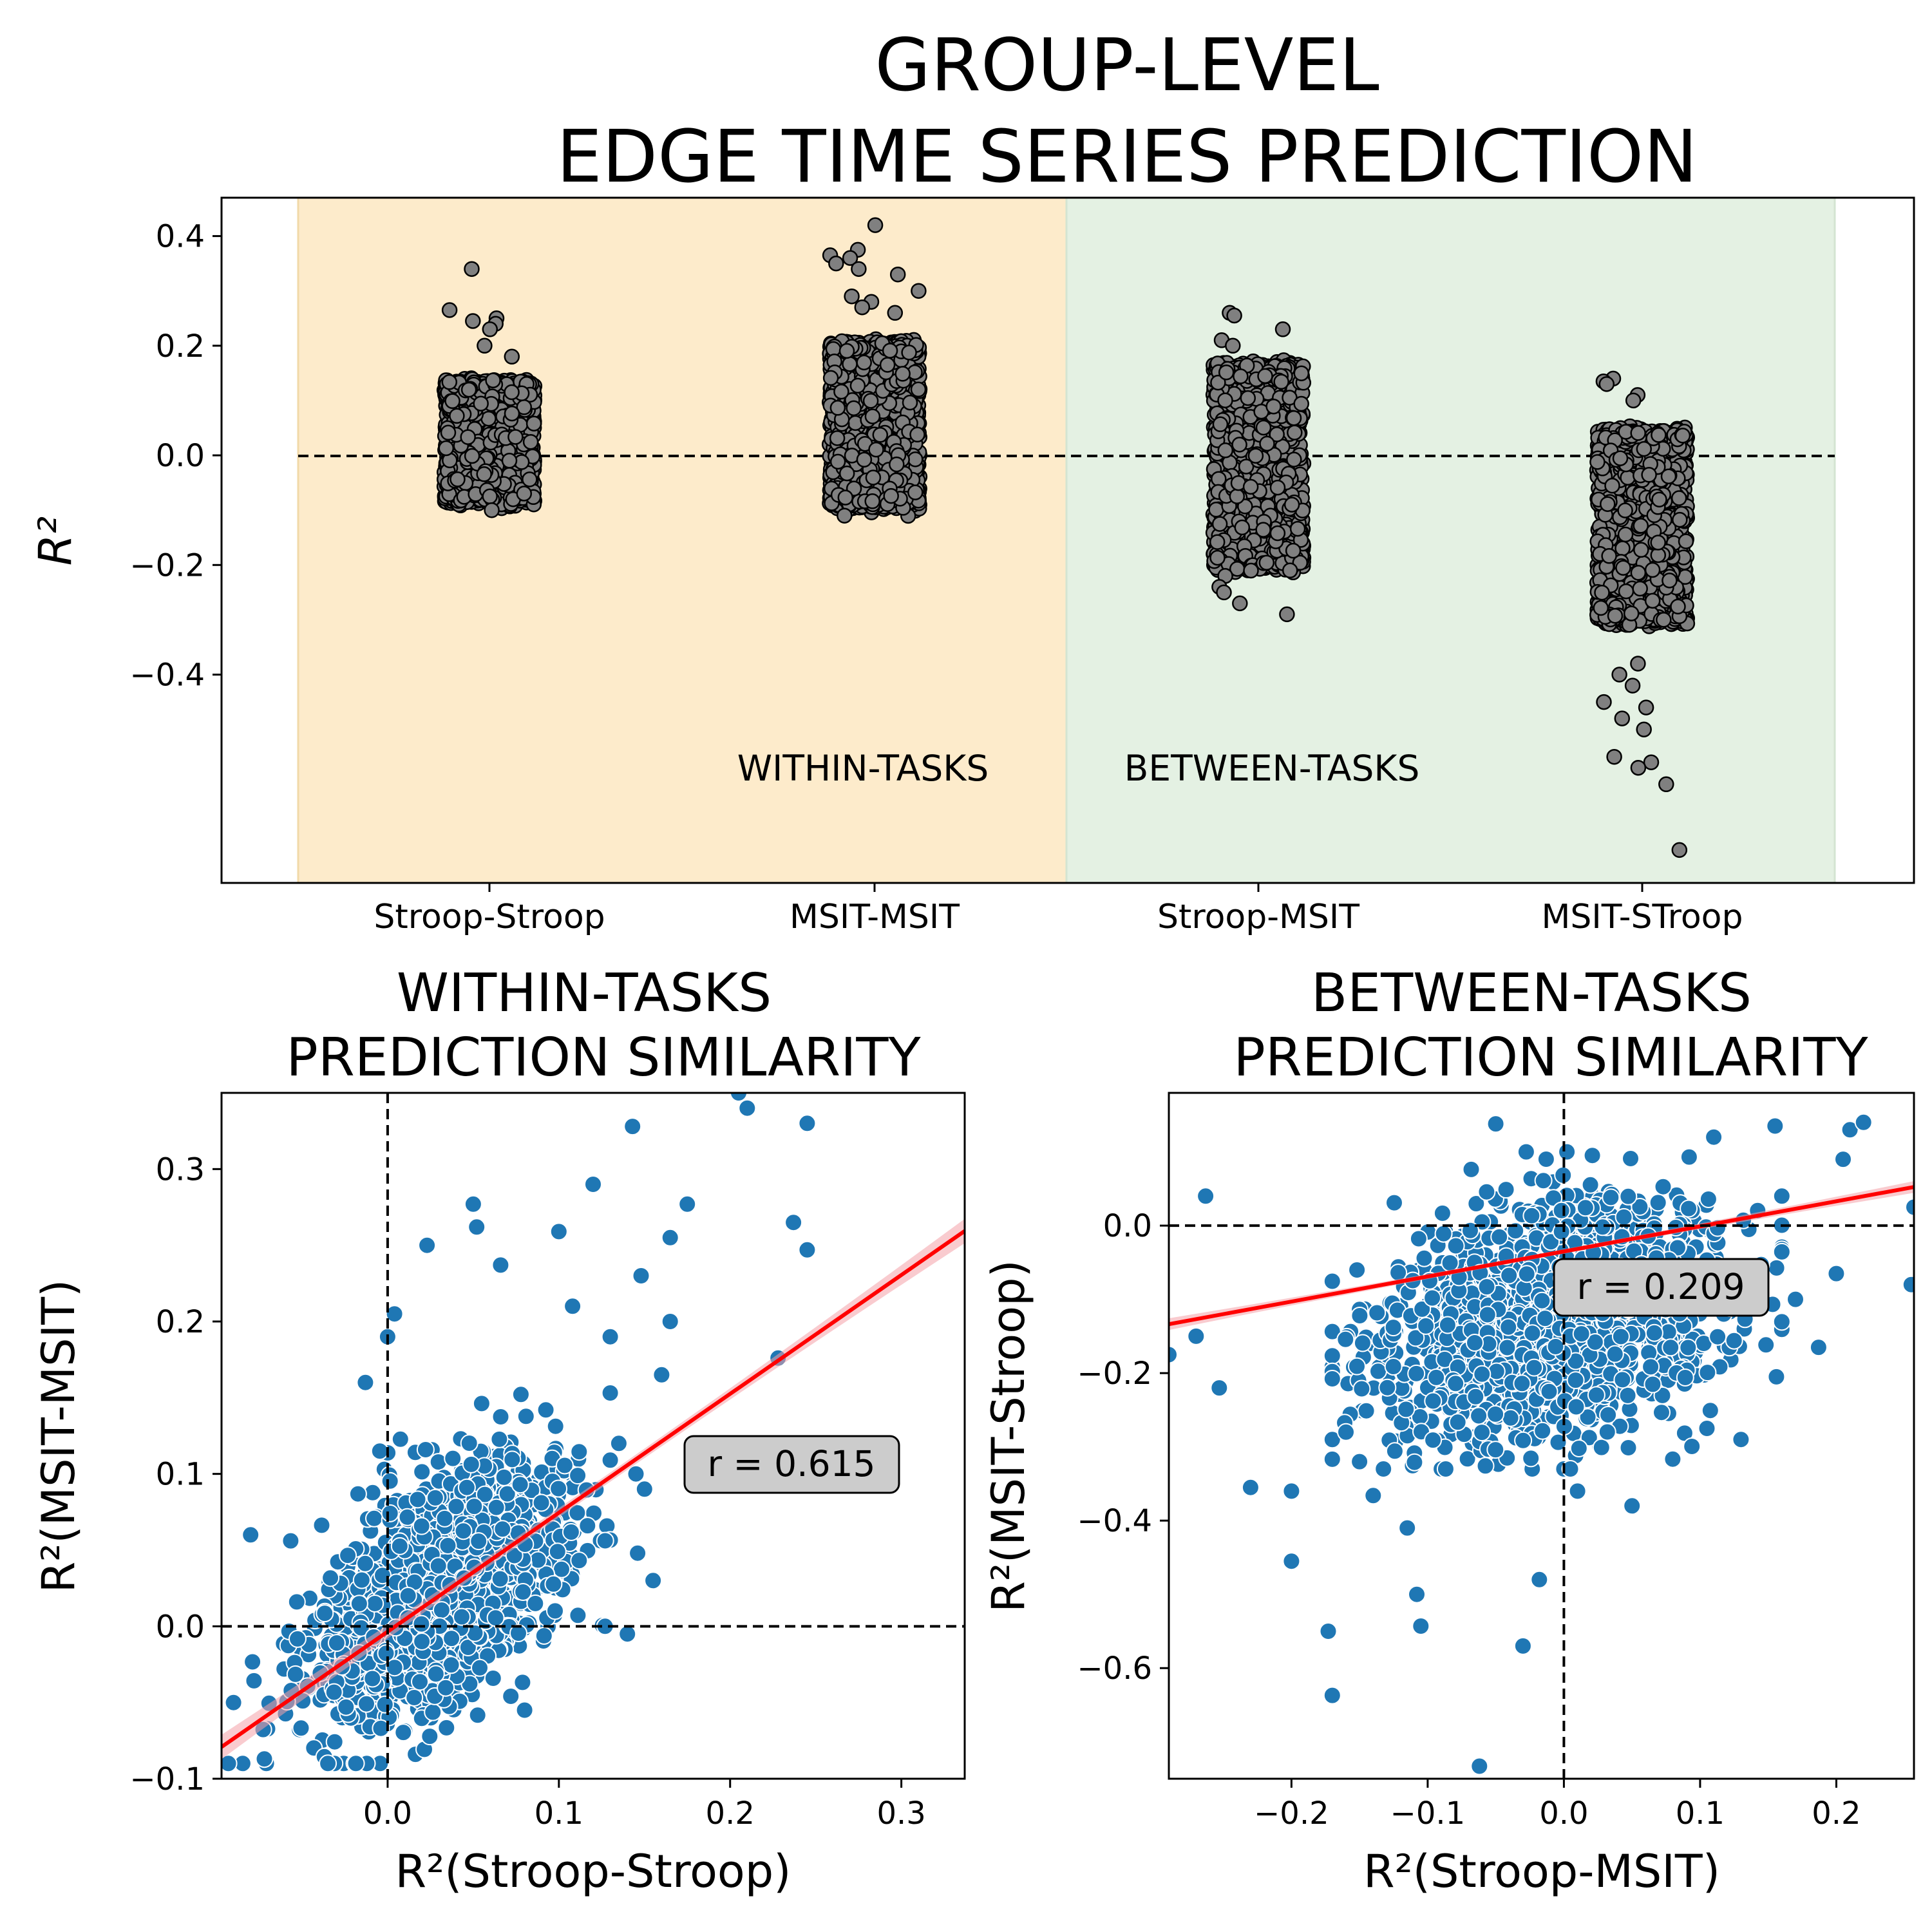  Describe the element at coordinates (683, 540) in the screenshot. I see `within-tasks-region` at that location.